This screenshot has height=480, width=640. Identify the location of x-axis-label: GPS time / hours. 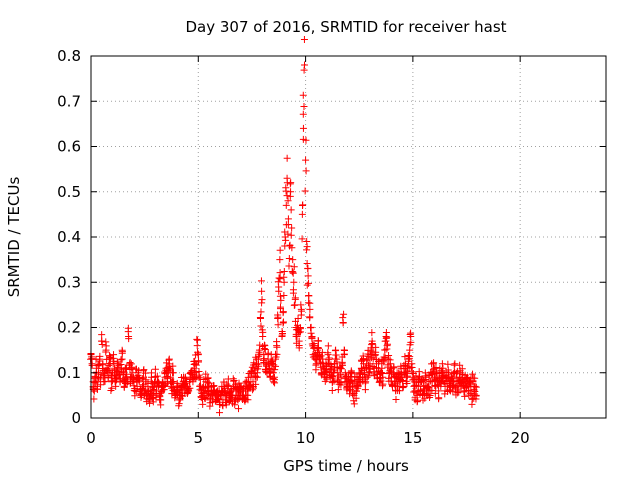
(346, 466).